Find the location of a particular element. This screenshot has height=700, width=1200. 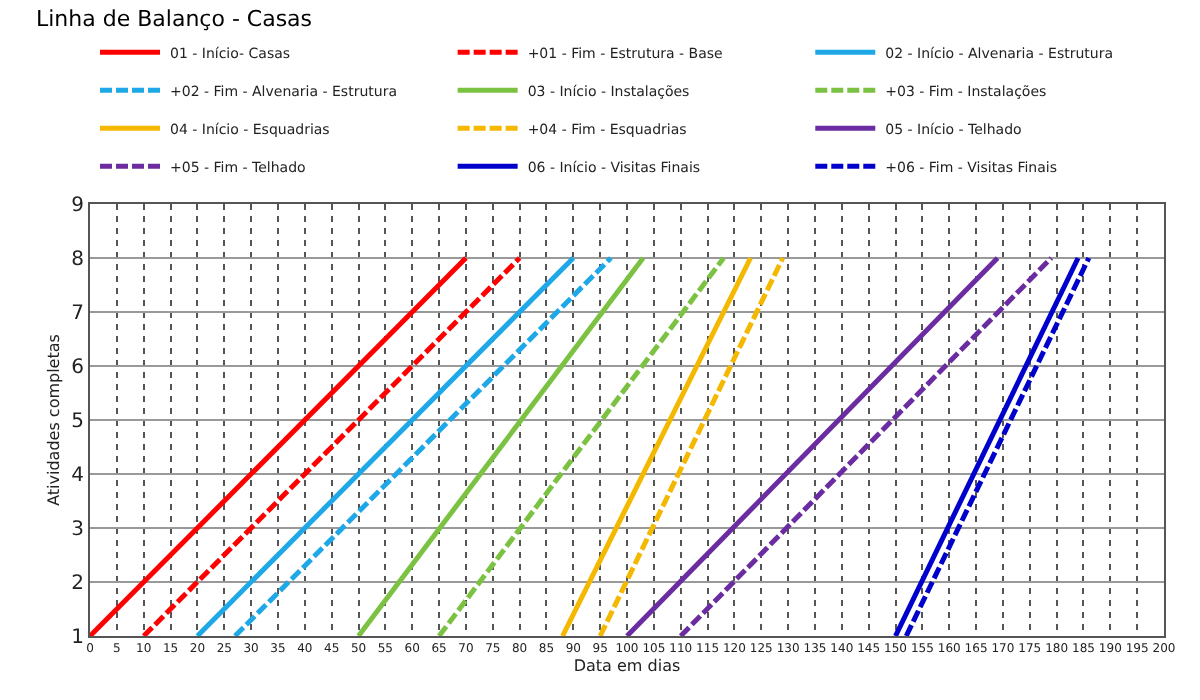

chart-title: Linha de Balanço - Casas is located at coordinates (174, 18).